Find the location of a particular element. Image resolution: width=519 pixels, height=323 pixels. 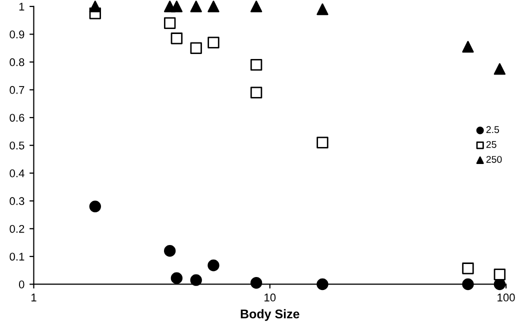

y-tick-label: 0.6 is located at coordinates (17, 118).